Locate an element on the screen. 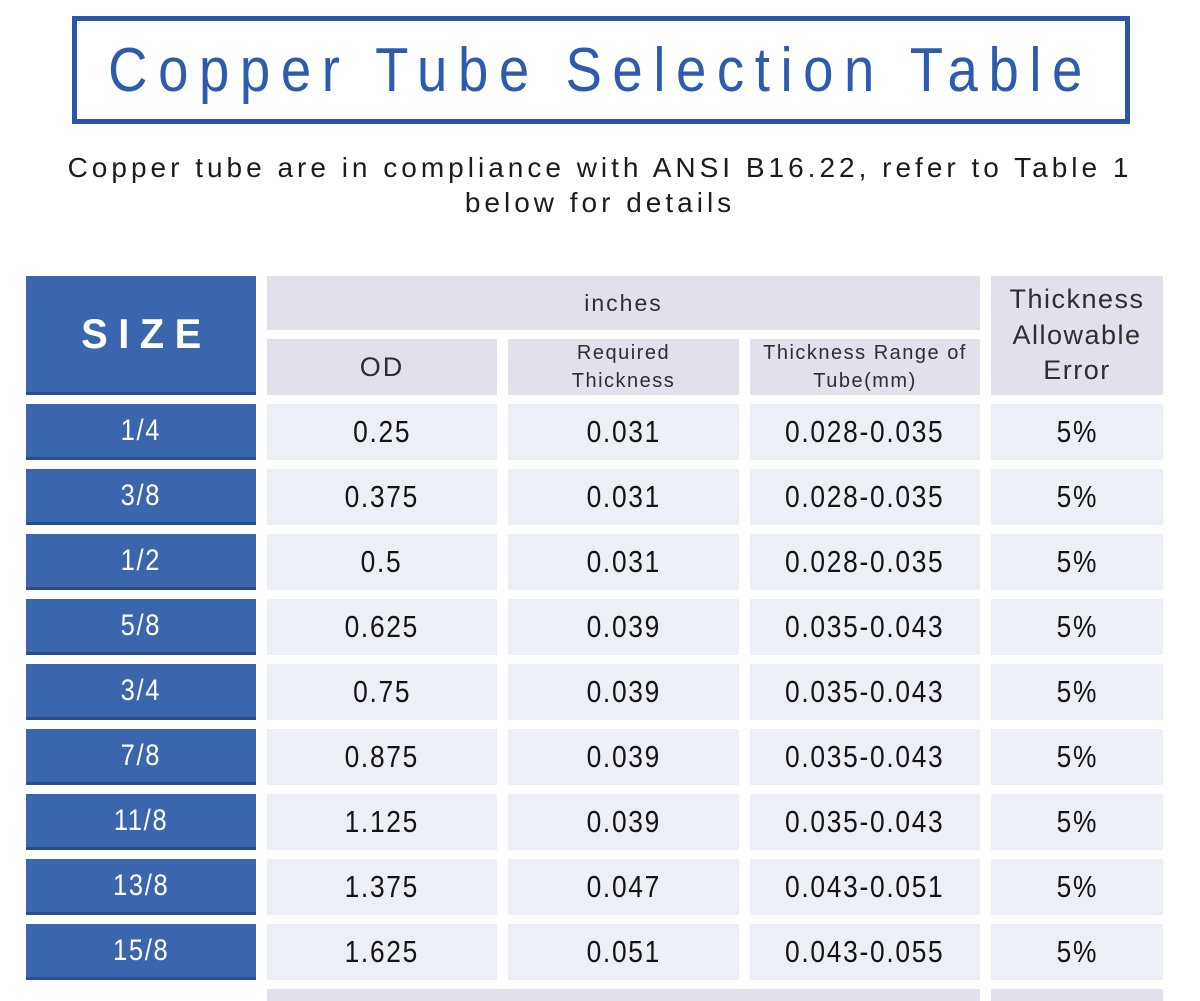 The height and width of the screenshot is (1001, 1200). size-cell: 3/4 is located at coordinates (141, 692).